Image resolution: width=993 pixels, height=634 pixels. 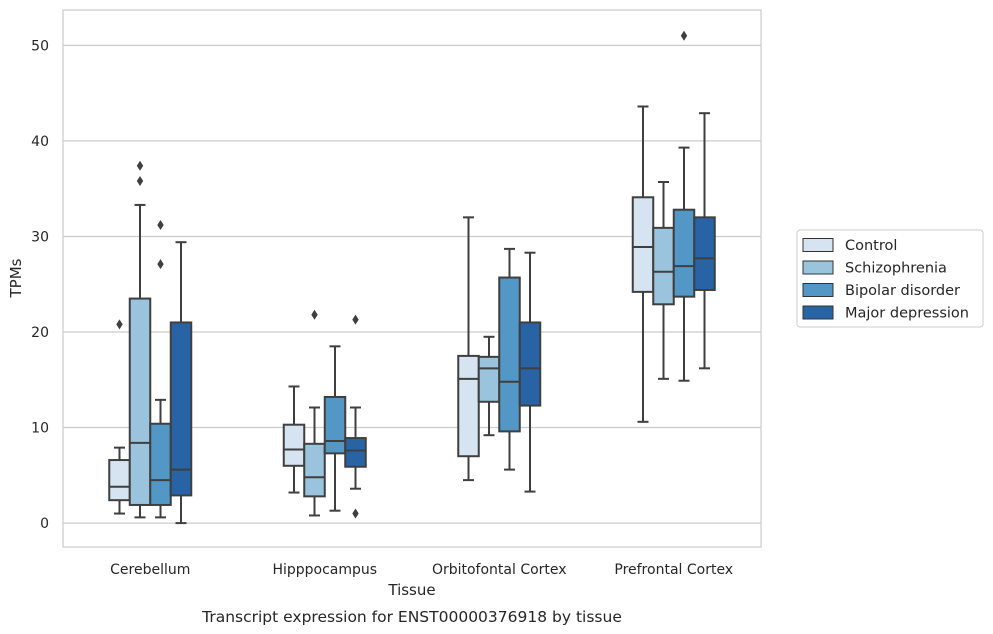 What do you see at coordinates (44, 524) in the screenshot?
I see `y-tick-label: 0` at bounding box center [44, 524].